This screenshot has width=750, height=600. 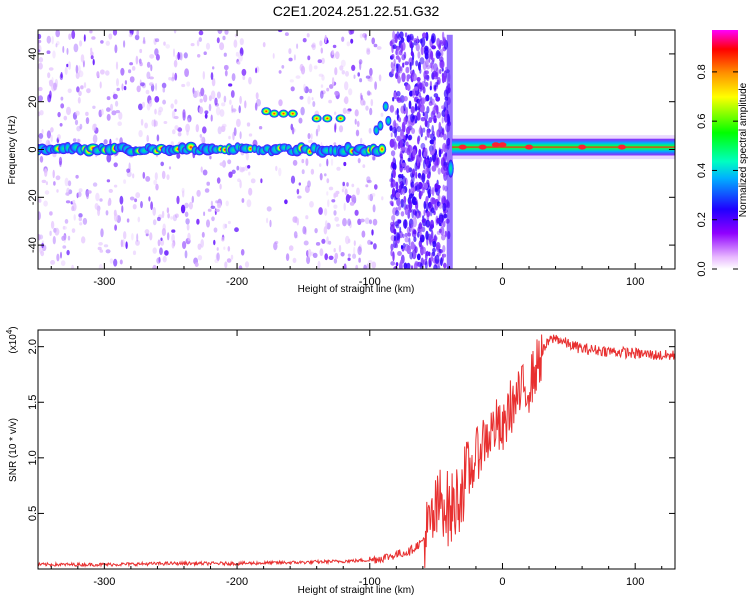 I want to click on y-tick-label: -20, so click(x=33, y=197).